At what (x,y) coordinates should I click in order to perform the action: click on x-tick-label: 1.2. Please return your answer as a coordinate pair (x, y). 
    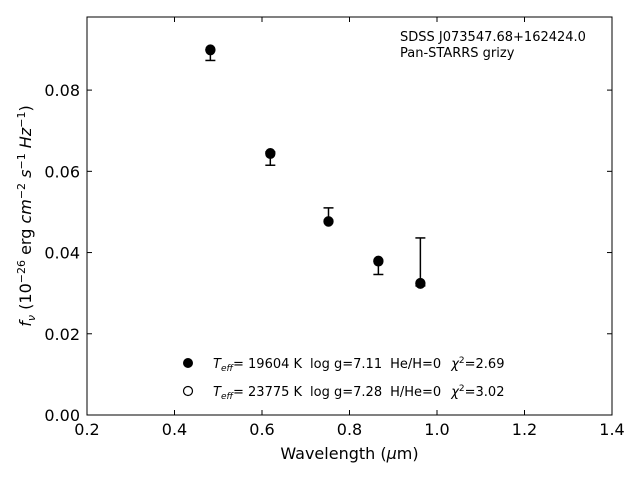
    Looking at the image, I should click on (524, 429).